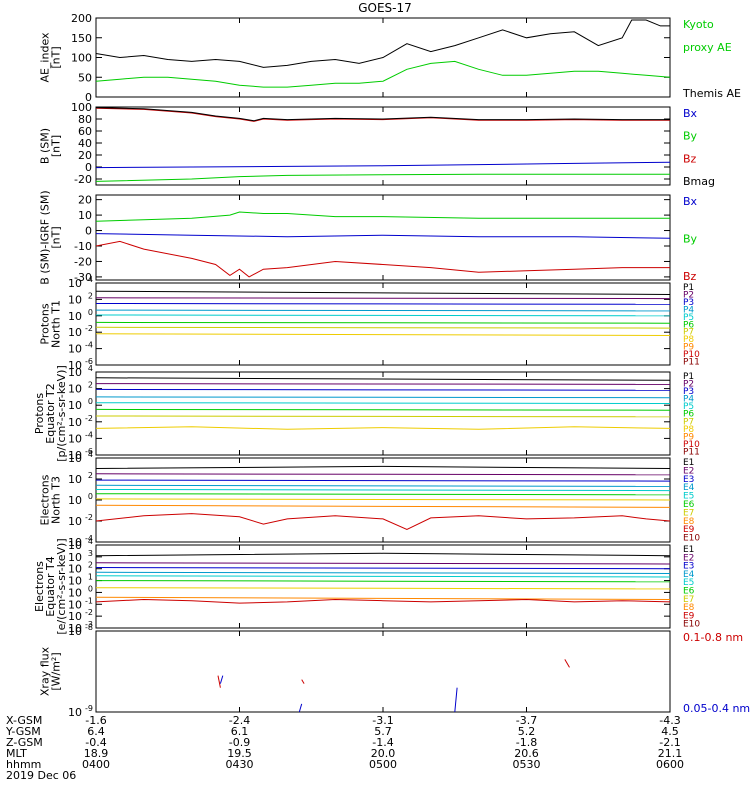 This screenshot has width=750, height=800. Describe the element at coordinates (688, 415) in the screenshot. I see `legend-entry: P6` at that location.